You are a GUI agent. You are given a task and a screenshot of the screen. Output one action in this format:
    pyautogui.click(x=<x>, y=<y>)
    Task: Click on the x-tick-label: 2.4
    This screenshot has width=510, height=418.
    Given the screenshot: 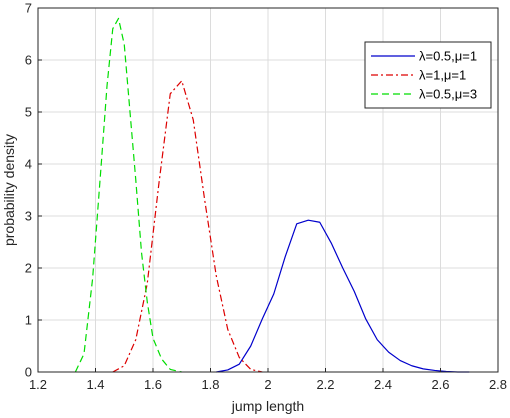 What is the action you would take?
    pyautogui.click(x=383, y=384)
    